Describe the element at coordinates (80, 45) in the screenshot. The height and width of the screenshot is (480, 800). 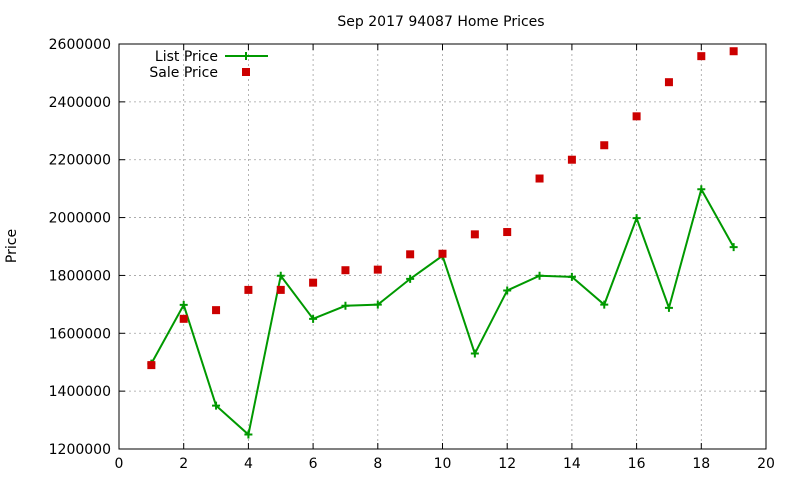
I see `y-tick-label: 2600000` at that location.